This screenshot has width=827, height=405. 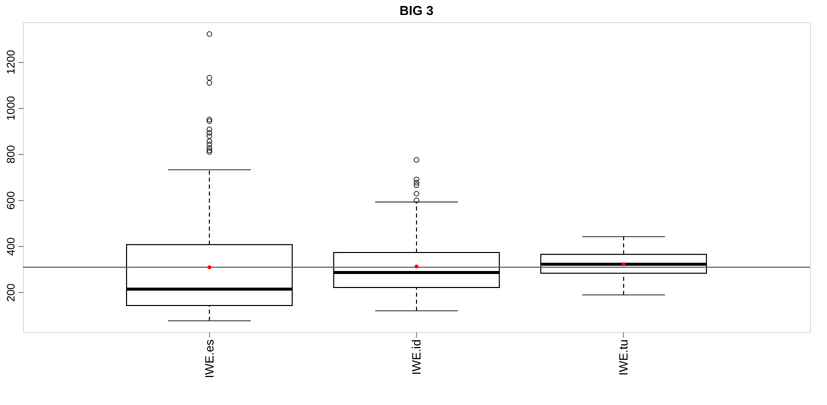 What do you see at coordinates (417, 357) in the screenshot?
I see `x-tick-label: IWE.id` at bounding box center [417, 357].